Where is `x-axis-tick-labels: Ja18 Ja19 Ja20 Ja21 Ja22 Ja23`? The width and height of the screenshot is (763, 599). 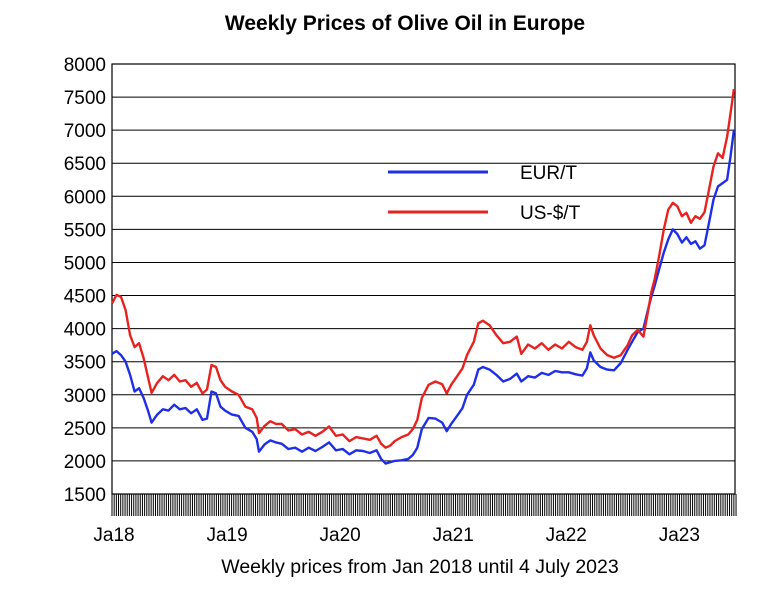
x-axis-tick-labels: Ja18 Ja19 Ja20 Ja21 Ja22 Ja23 is located at coordinates (396, 535).